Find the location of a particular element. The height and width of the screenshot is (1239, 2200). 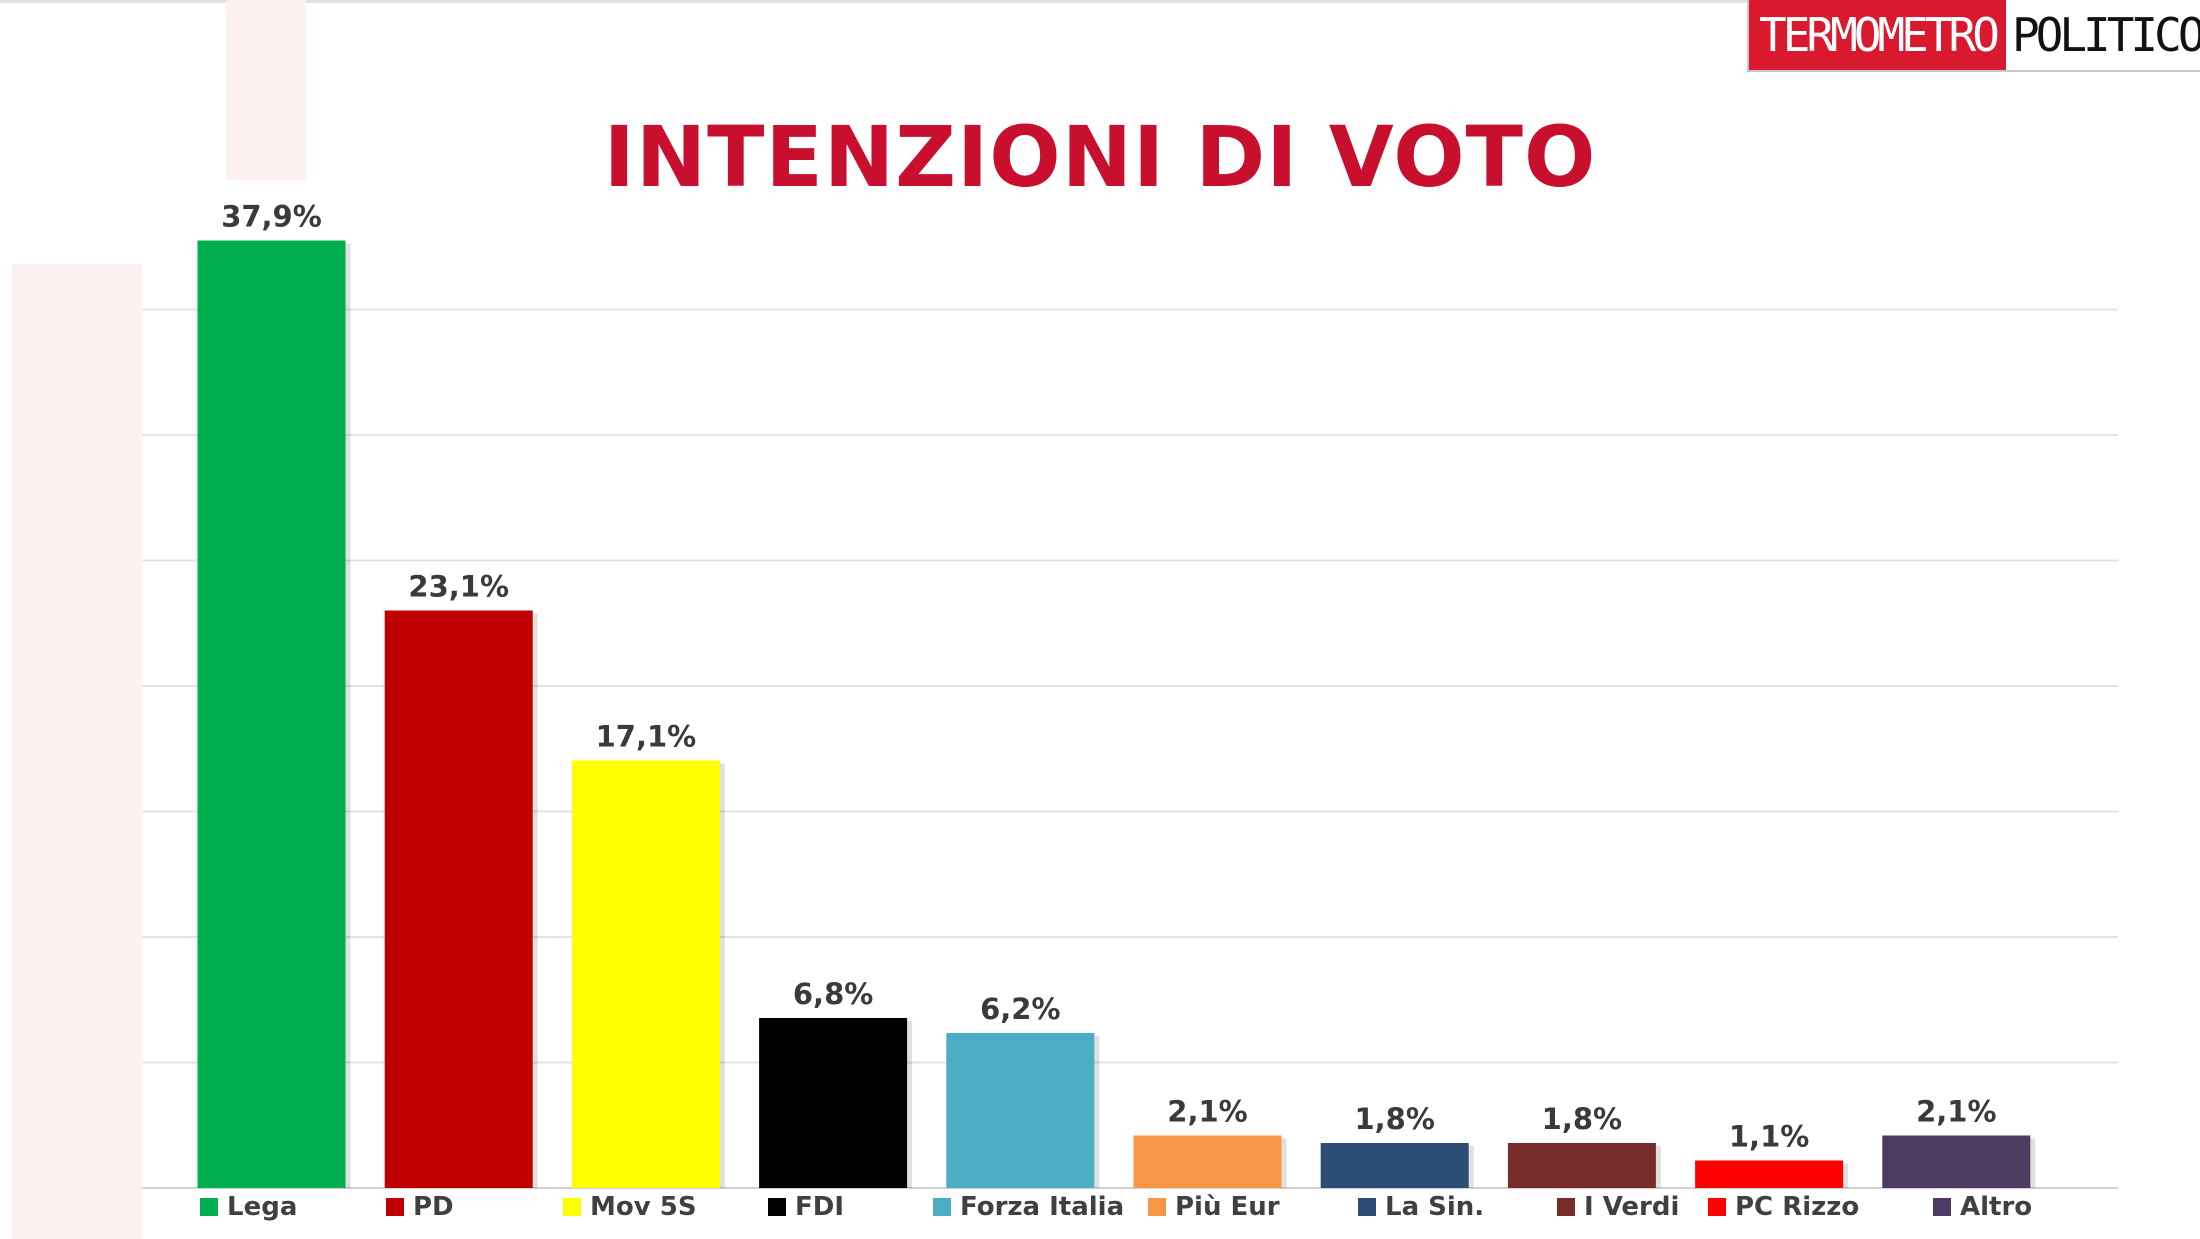

bar-pi-eur is located at coordinates (1207, 1161).